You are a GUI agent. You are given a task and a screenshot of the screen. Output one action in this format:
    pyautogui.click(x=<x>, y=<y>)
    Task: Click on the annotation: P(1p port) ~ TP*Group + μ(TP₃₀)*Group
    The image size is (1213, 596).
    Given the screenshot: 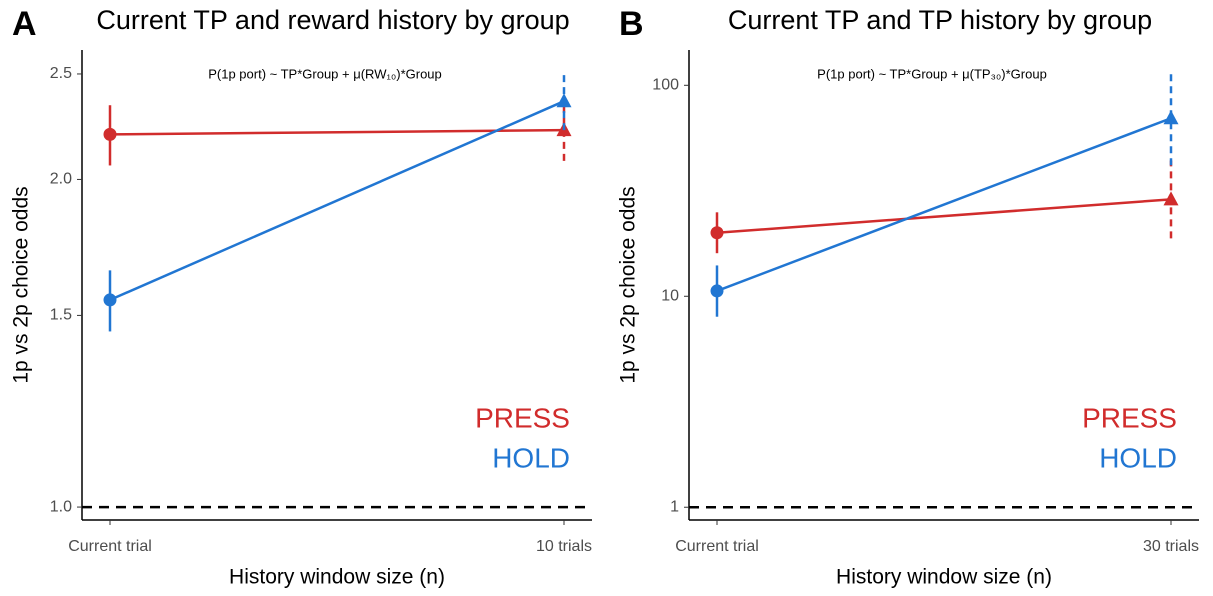 What is the action you would take?
    pyautogui.click(x=932, y=73)
    